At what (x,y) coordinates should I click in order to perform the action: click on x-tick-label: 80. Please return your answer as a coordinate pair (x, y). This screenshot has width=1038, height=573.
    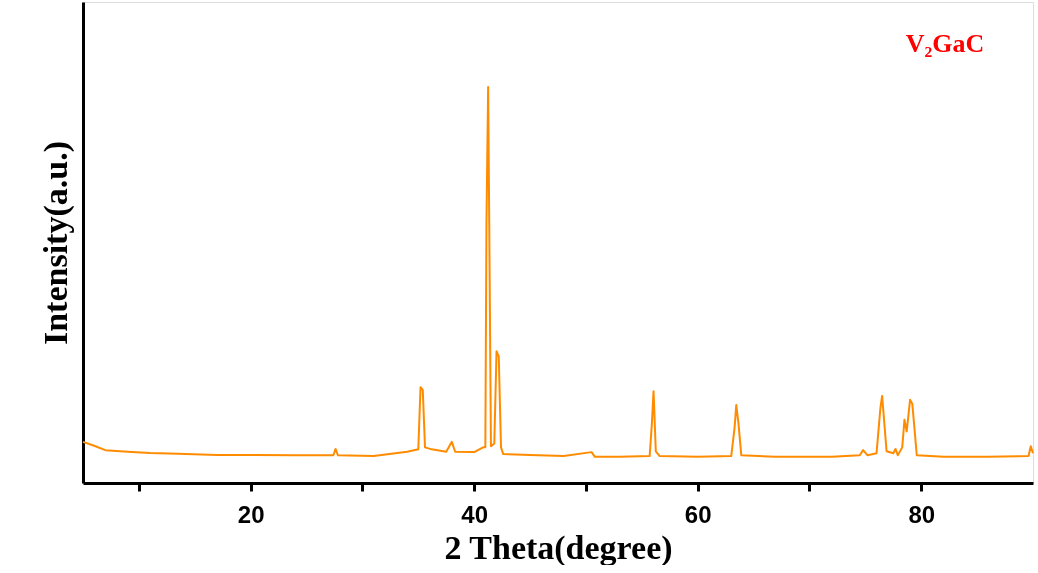
    Looking at the image, I should click on (922, 514).